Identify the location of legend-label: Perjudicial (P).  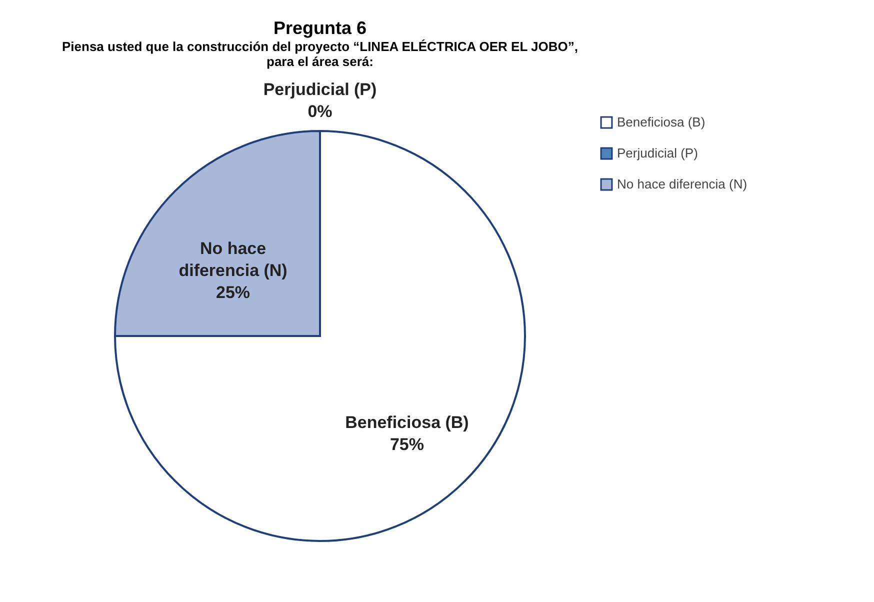
(657, 153).